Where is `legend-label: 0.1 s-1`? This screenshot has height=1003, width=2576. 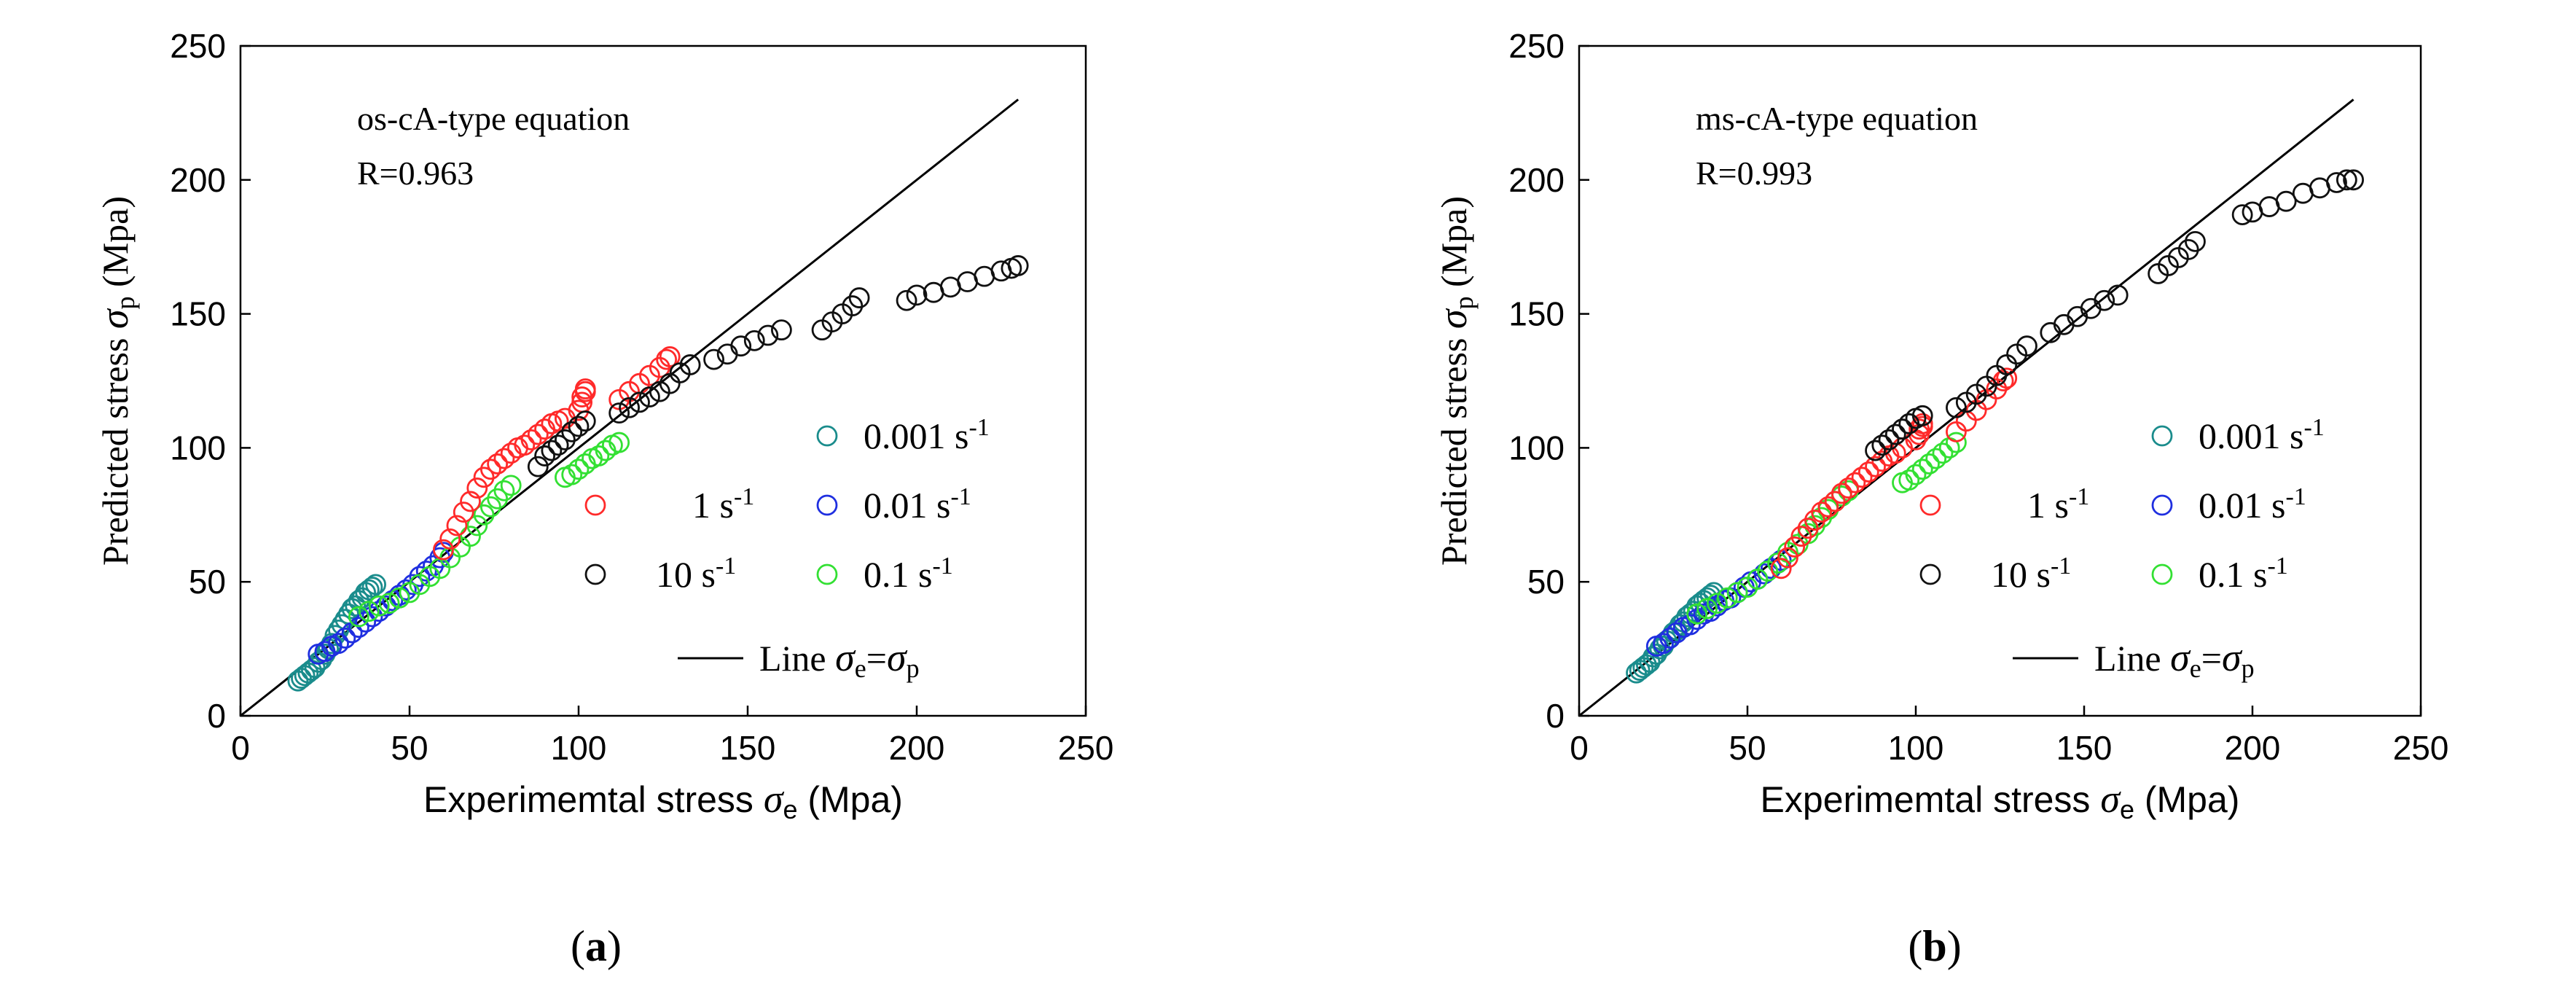 legend-label: 0.1 s-1 is located at coordinates (2243, 574).